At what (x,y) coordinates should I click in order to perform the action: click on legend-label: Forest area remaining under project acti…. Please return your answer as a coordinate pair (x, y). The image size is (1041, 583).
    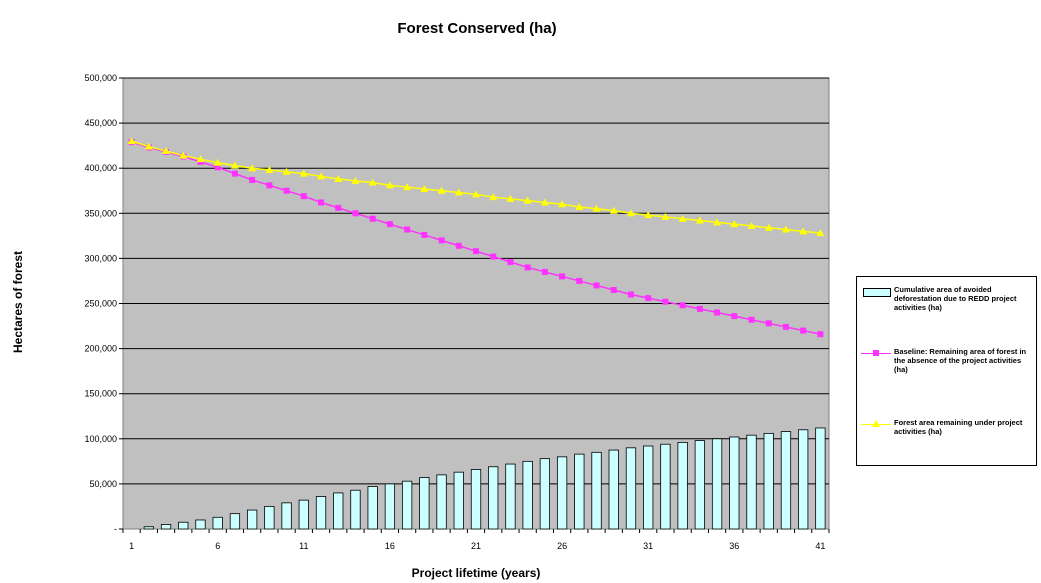
    Looking at the image, I should click on (958, 427).